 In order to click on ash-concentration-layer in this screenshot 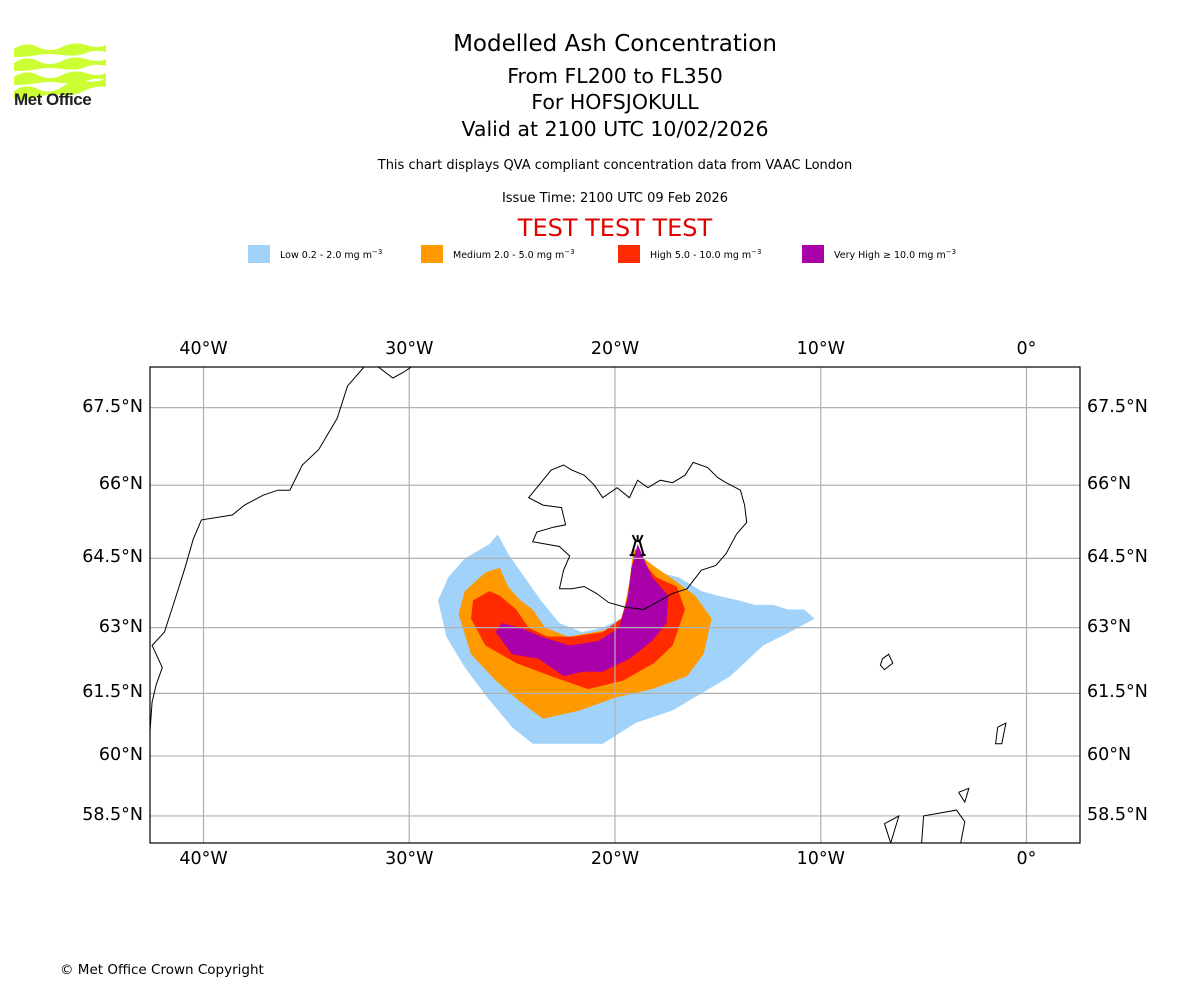, I will do `click(626, 639)`.